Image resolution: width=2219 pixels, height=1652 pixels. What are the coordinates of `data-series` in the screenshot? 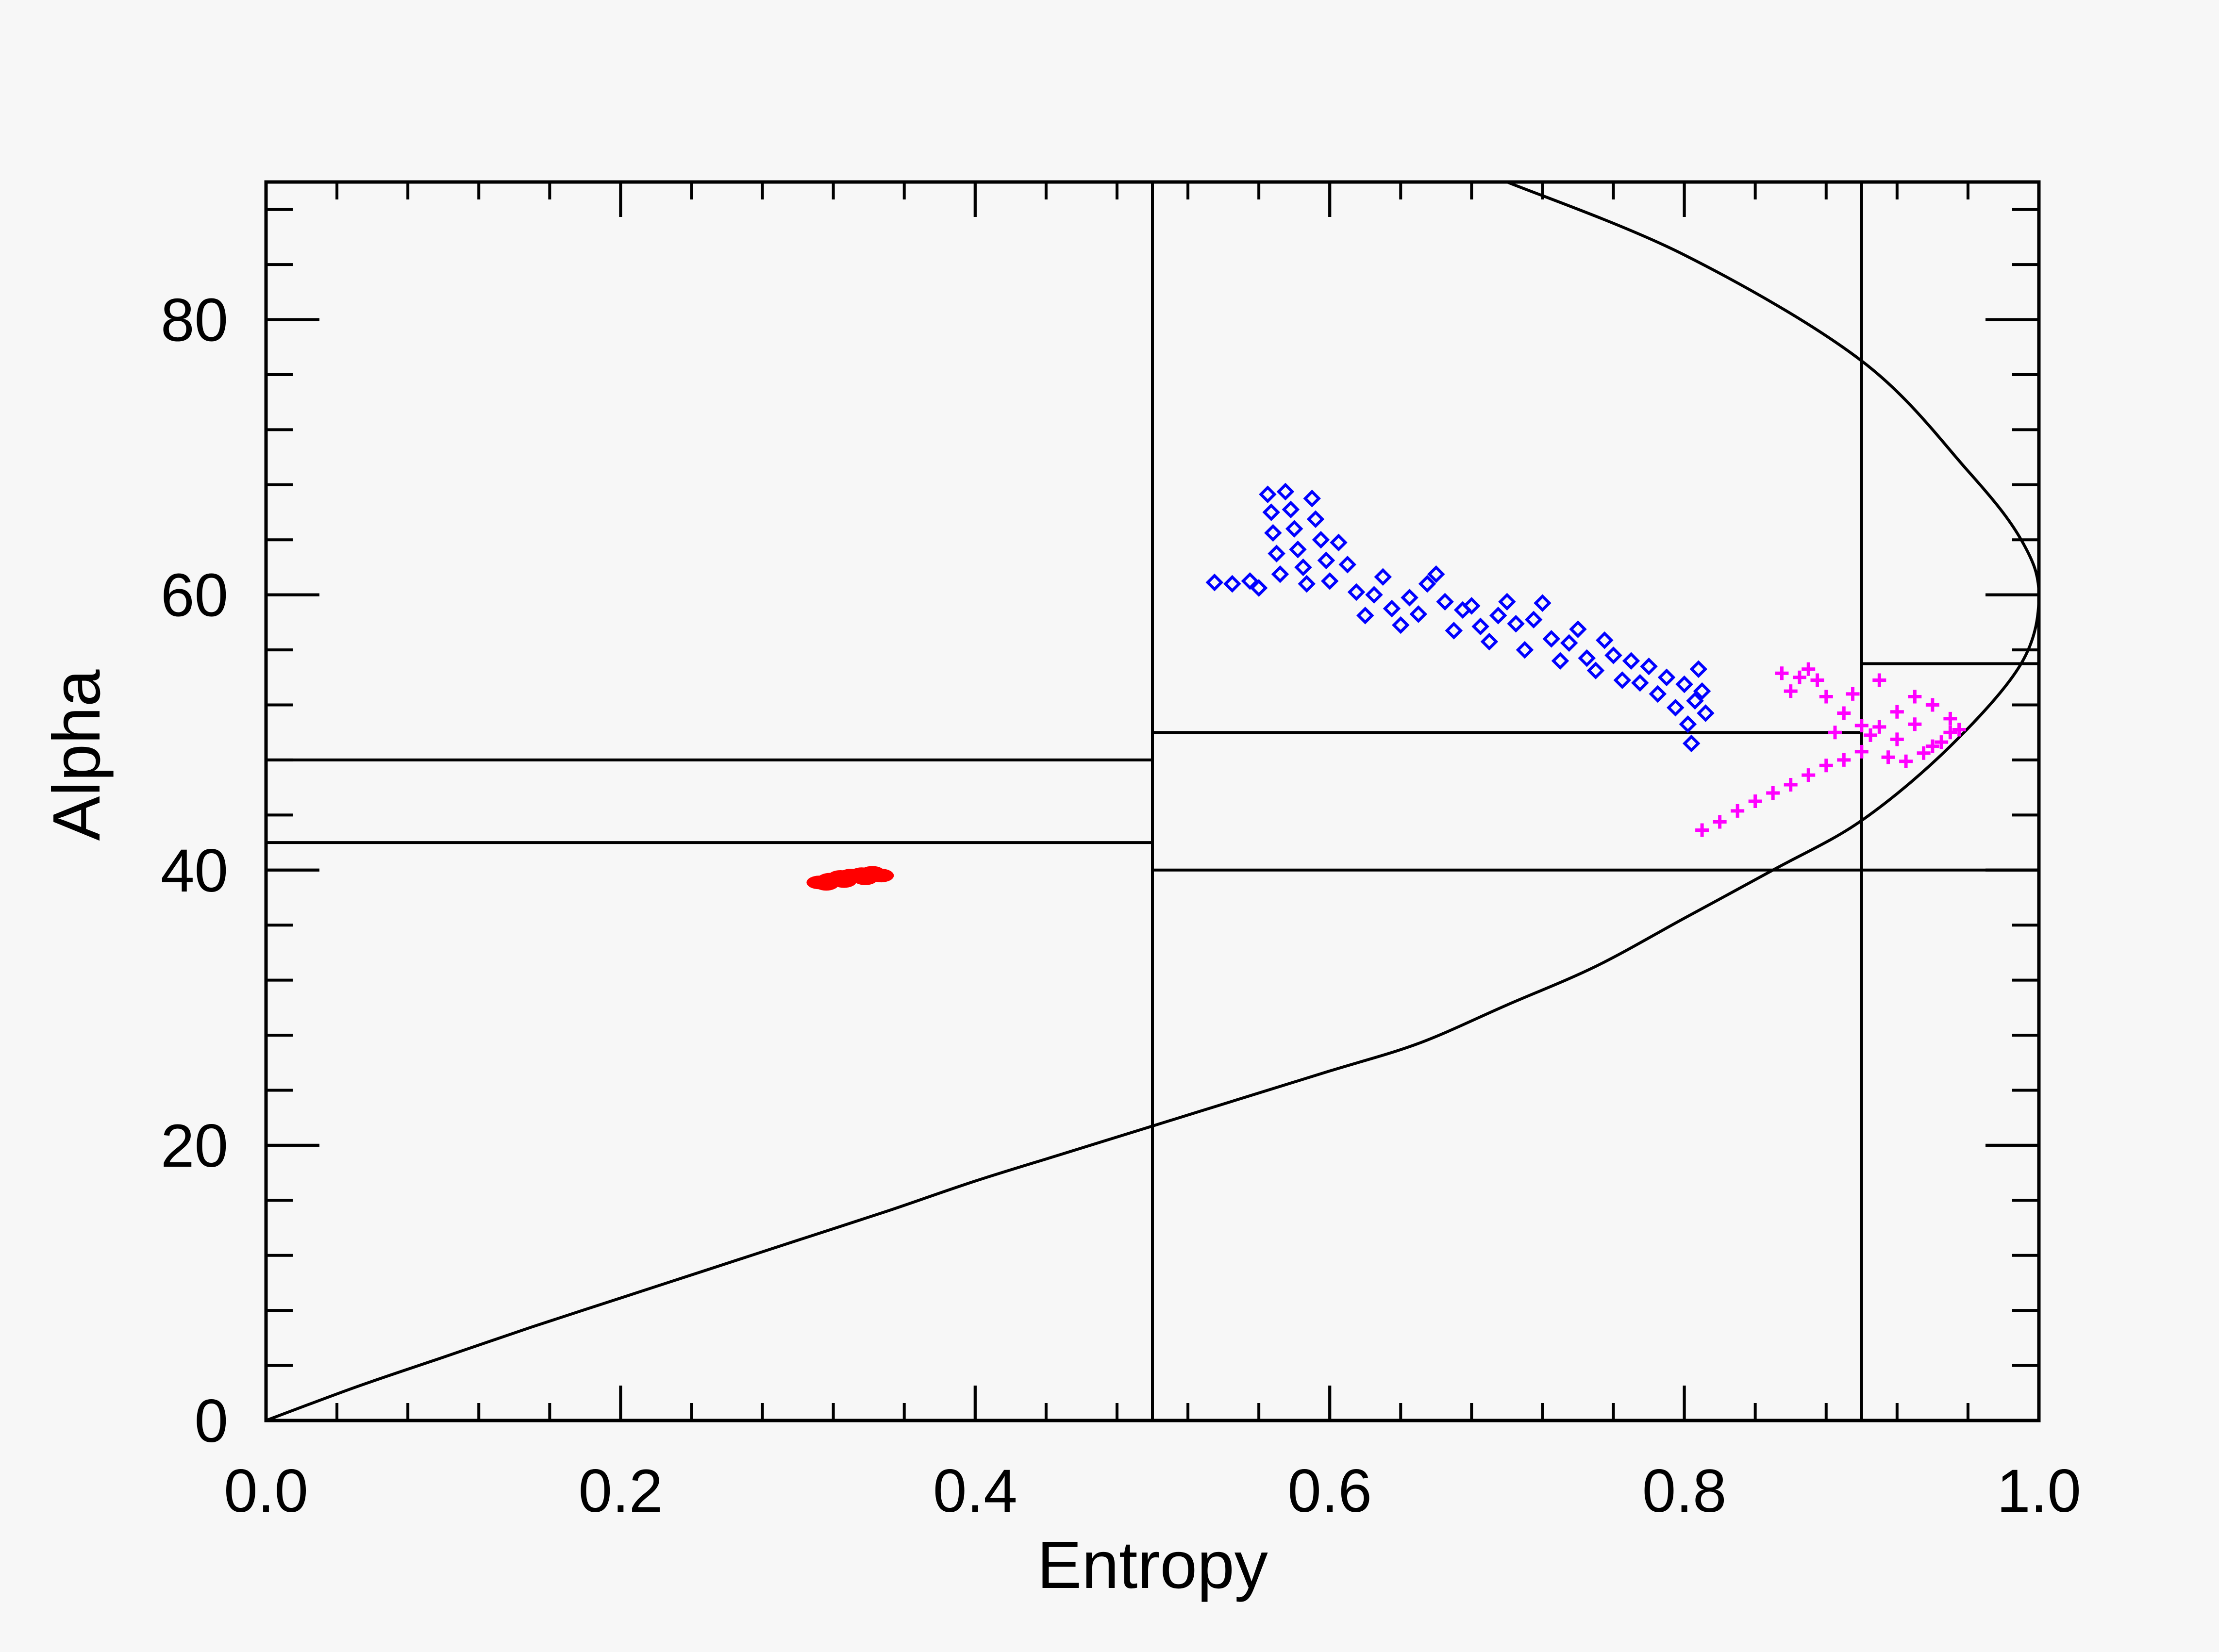 It's located at (1386, 686).